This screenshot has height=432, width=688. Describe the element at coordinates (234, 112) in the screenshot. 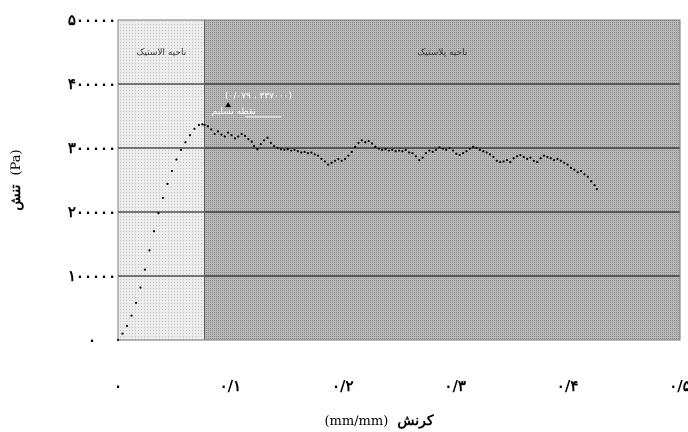

I see `yield-point-label: نقطه تسلیم` at that location.